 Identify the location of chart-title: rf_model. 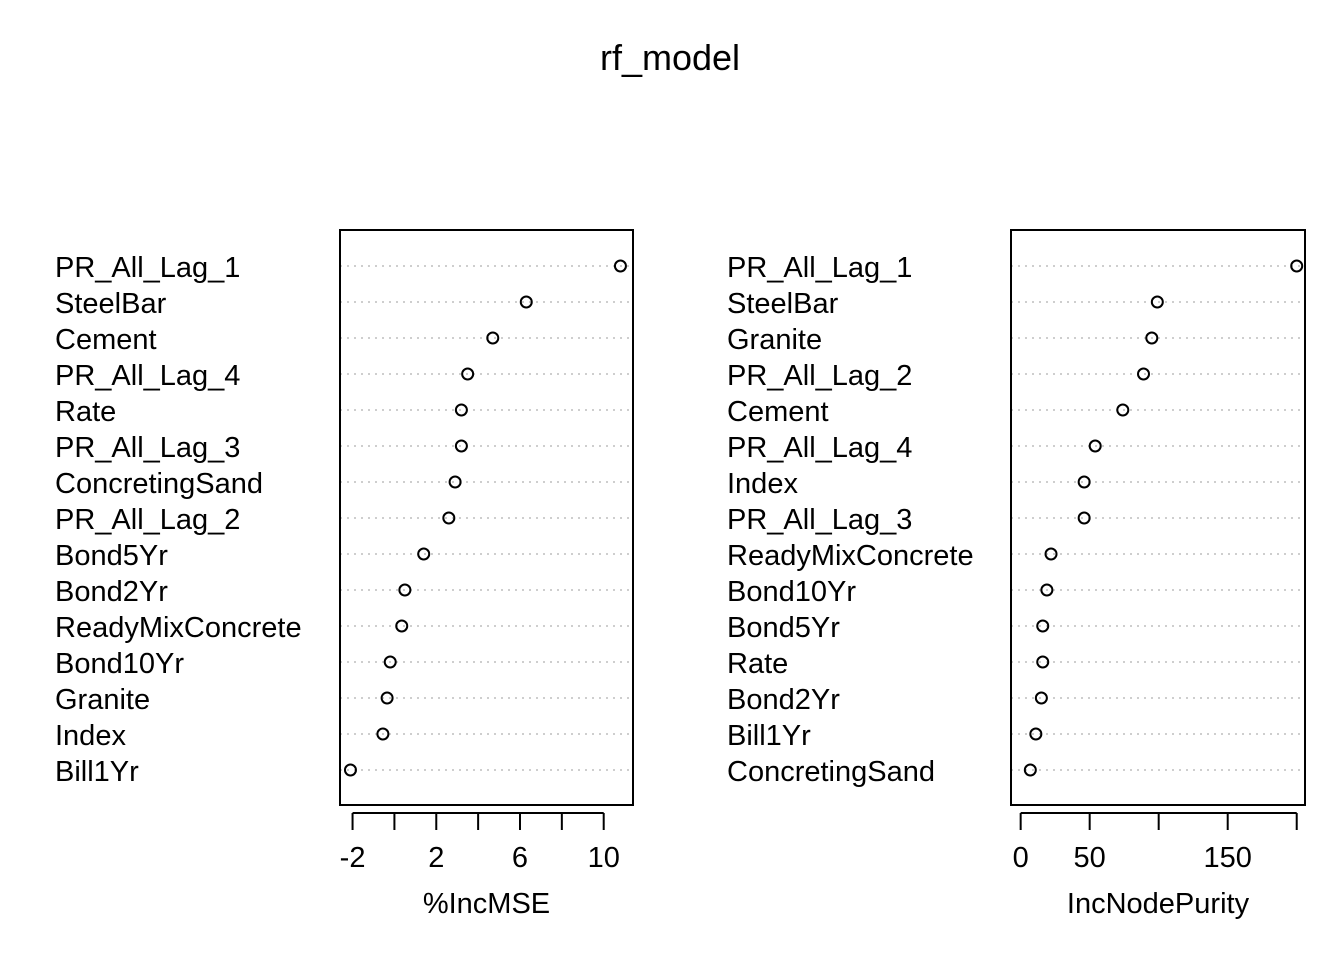
(670, 57).